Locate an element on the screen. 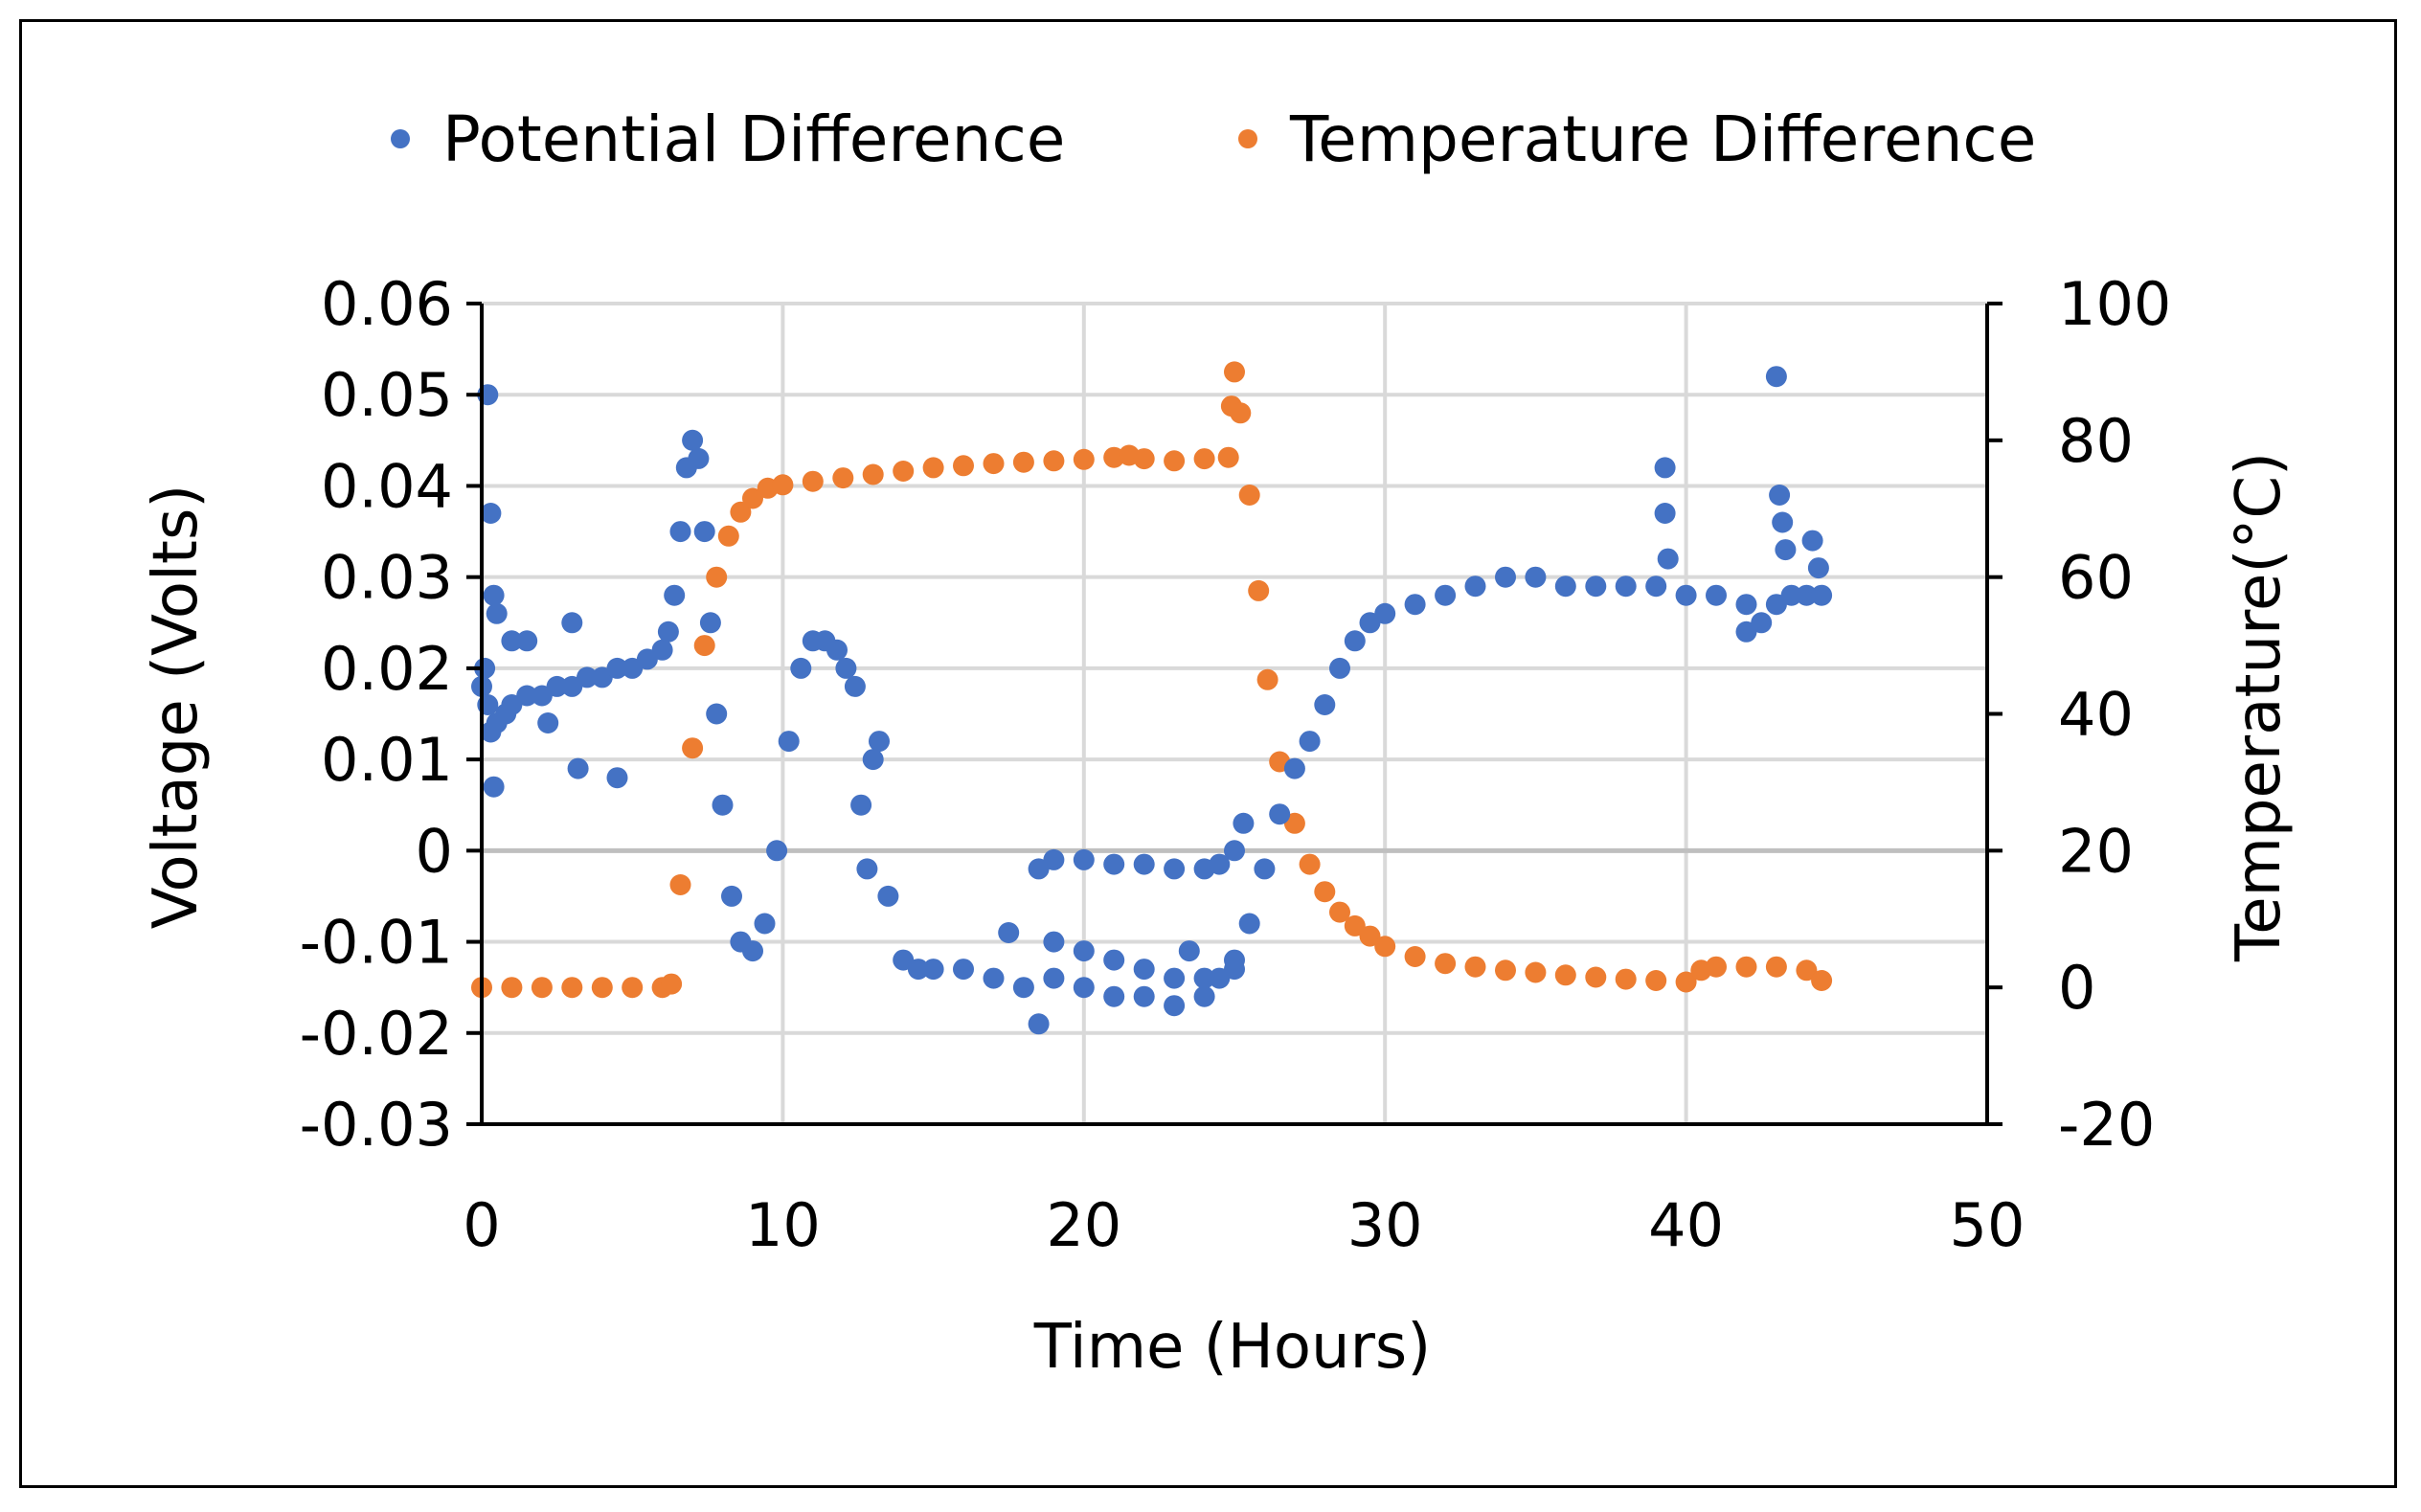  y2-tick-label: 20 is located at coordinates (2096, 851).